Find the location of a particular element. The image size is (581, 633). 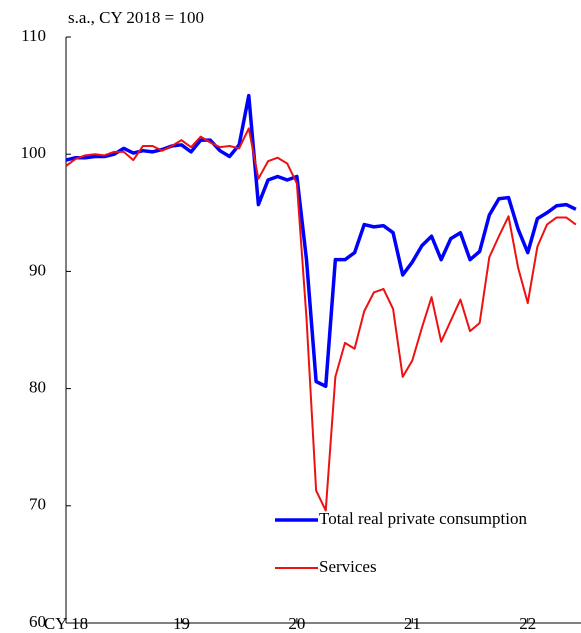

x-tick-label: 19 is located at coordinates (181, 623).